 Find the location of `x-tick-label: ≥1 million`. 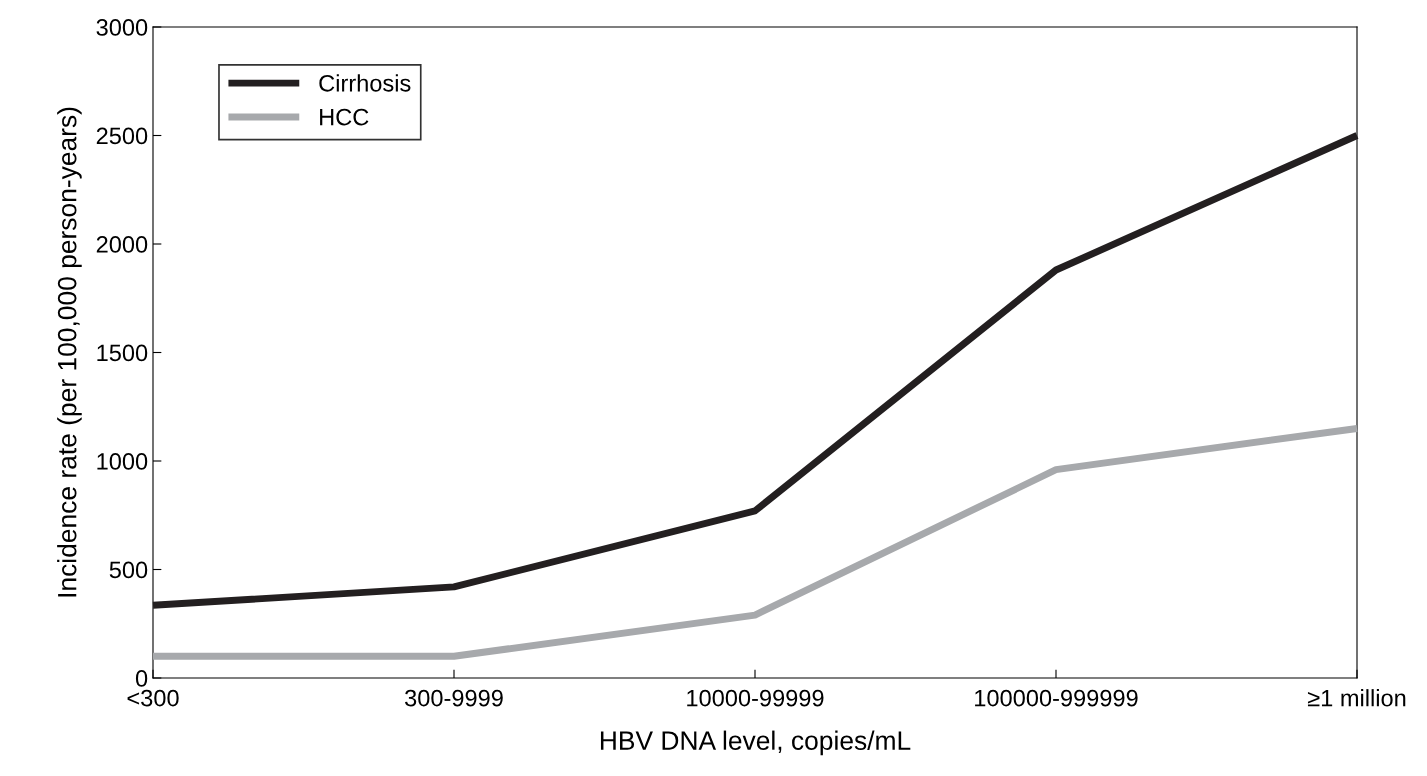

x-tick-label: ≥1 million is located at coordinates (1356, 698).